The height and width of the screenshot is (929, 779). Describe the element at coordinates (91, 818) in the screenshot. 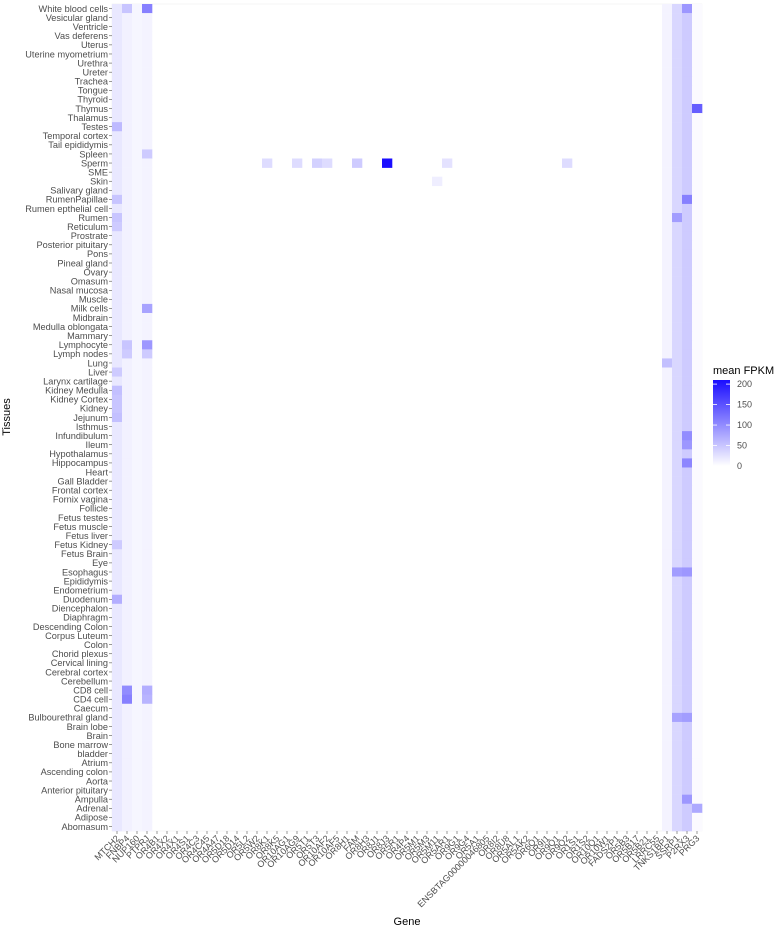

I see `y-tick-label: Adipose` at that location.